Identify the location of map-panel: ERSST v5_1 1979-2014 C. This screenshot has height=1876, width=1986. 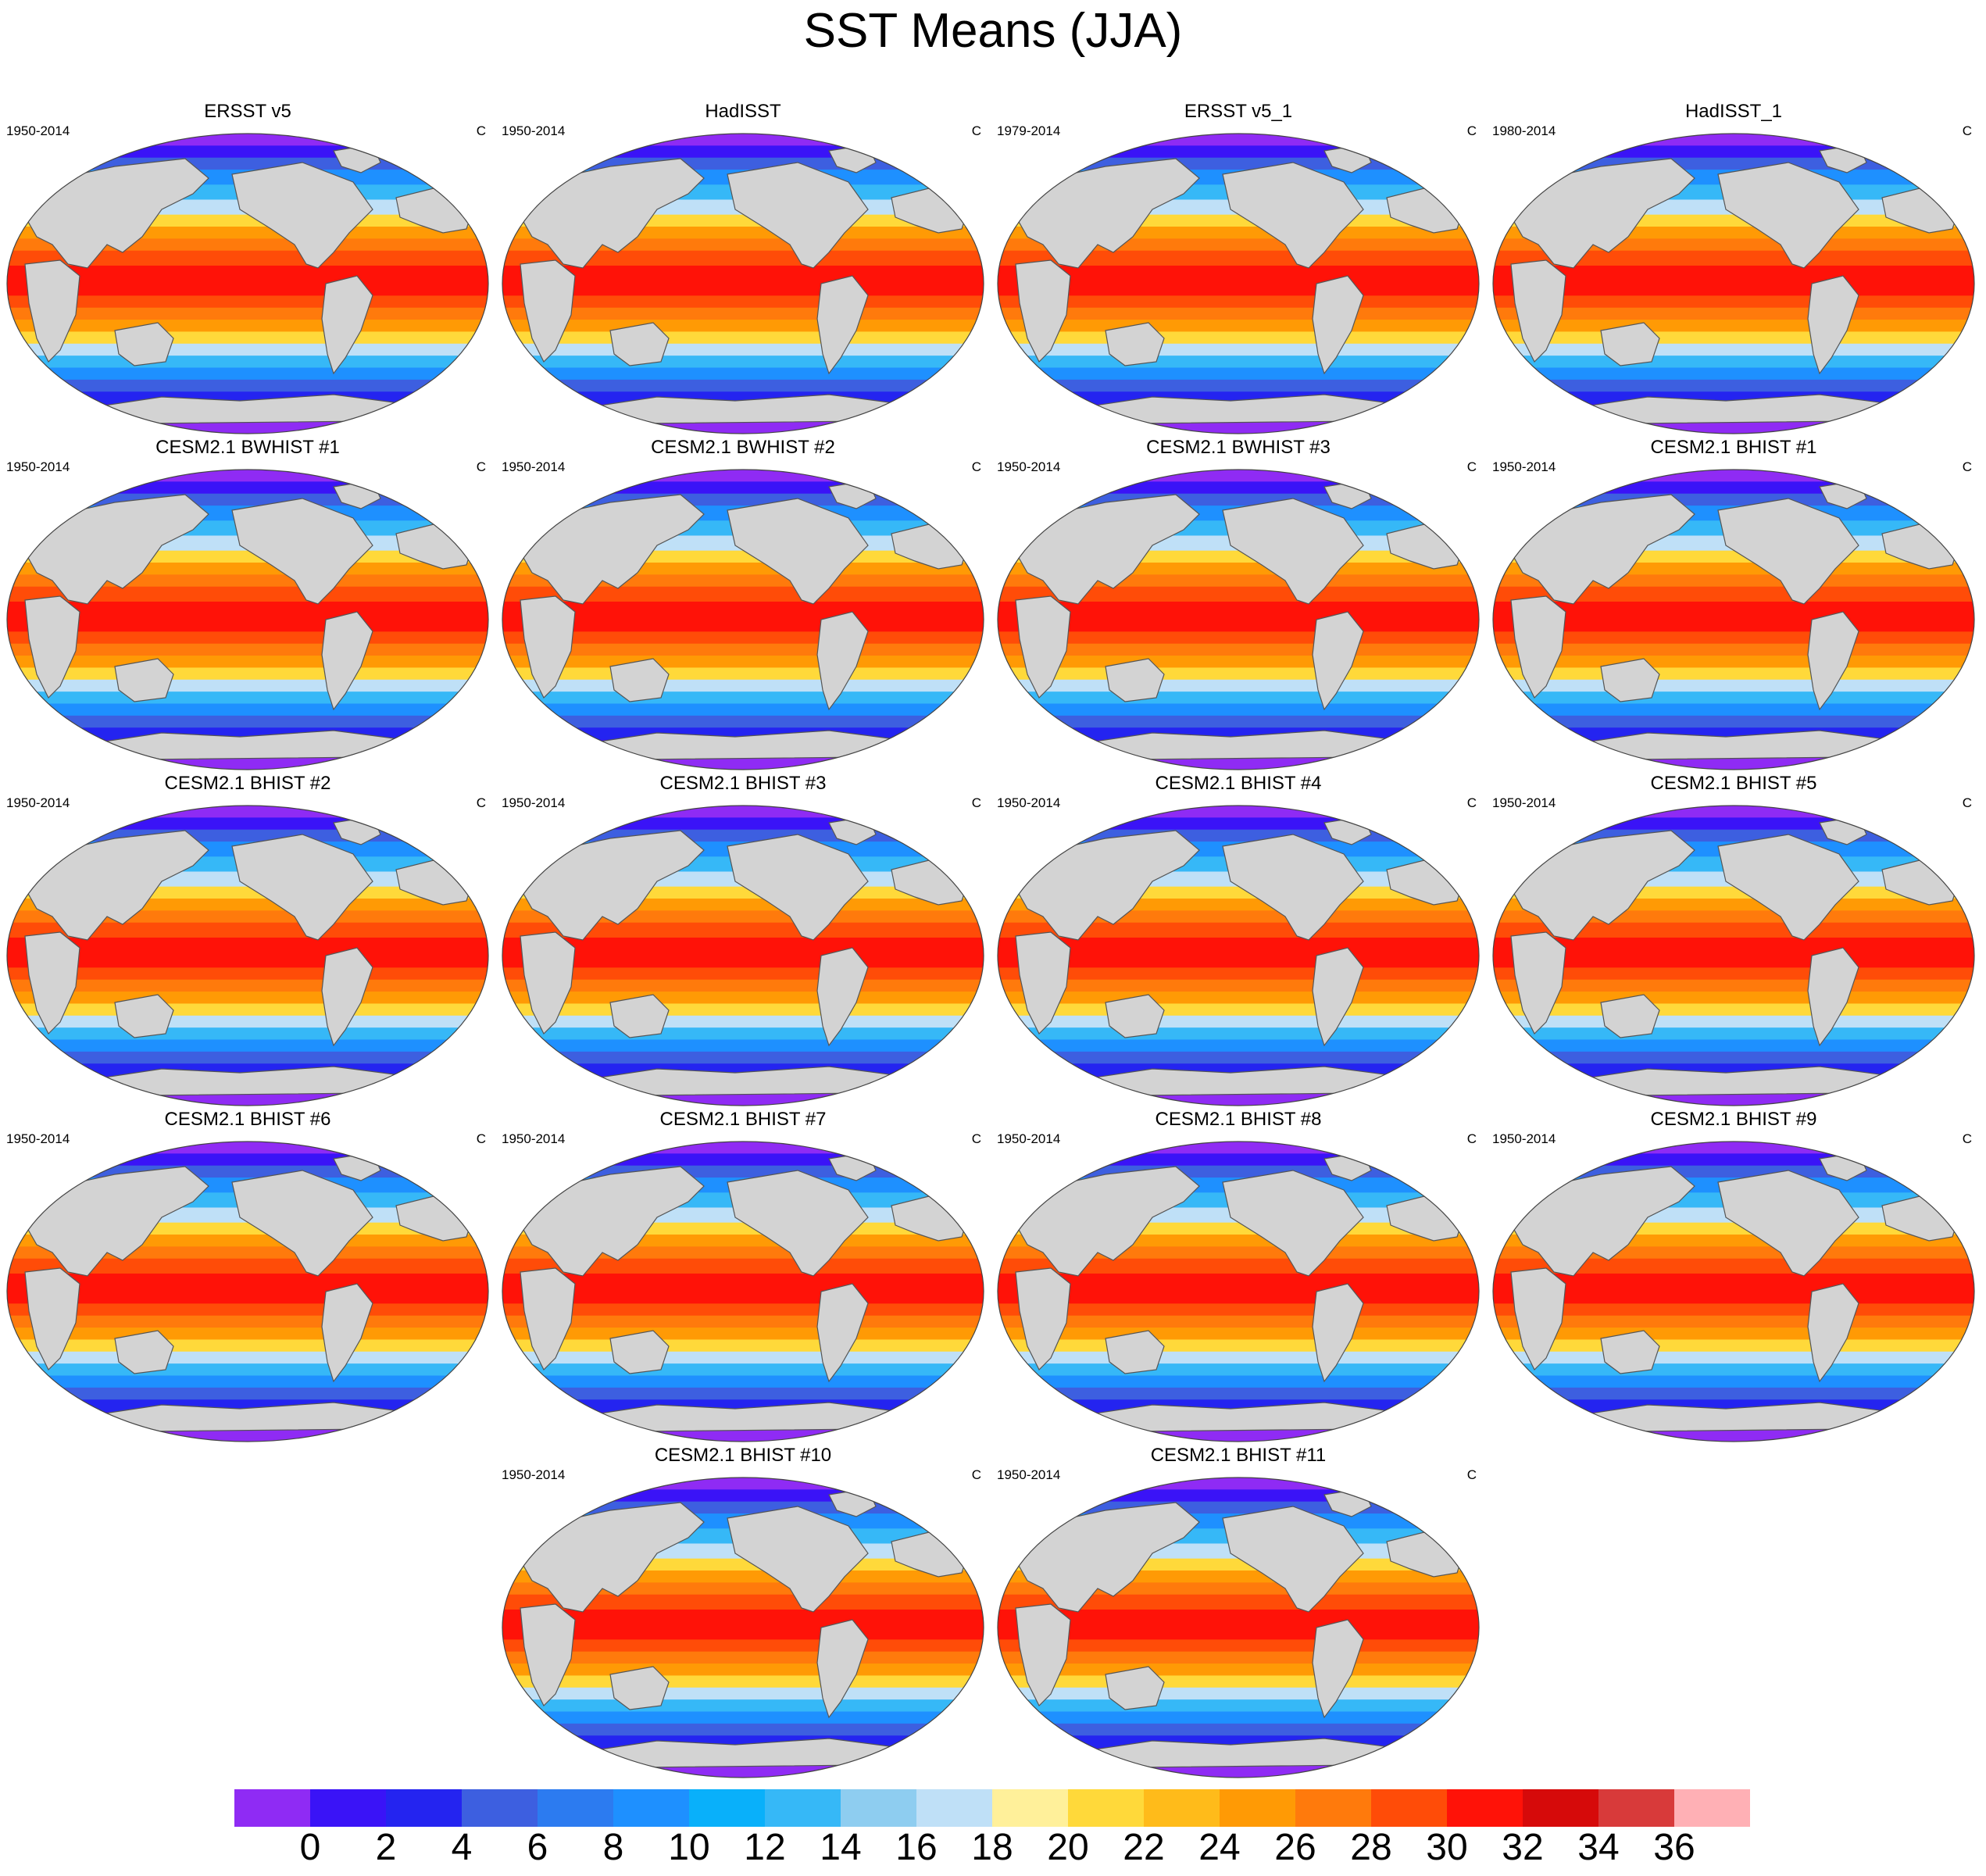
(1238, 268).